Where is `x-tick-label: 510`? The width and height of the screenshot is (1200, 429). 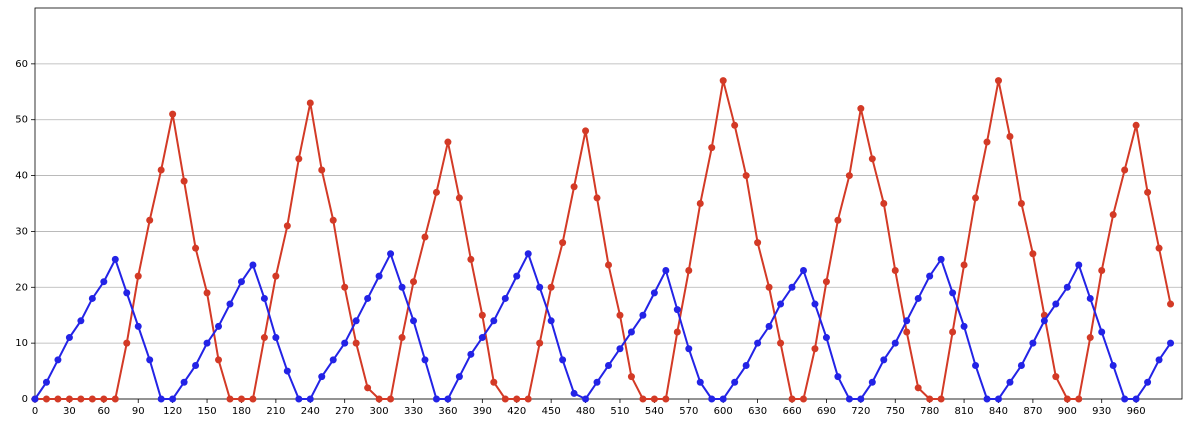 x-tick-label: 510 is located at coordinates (619, 411).